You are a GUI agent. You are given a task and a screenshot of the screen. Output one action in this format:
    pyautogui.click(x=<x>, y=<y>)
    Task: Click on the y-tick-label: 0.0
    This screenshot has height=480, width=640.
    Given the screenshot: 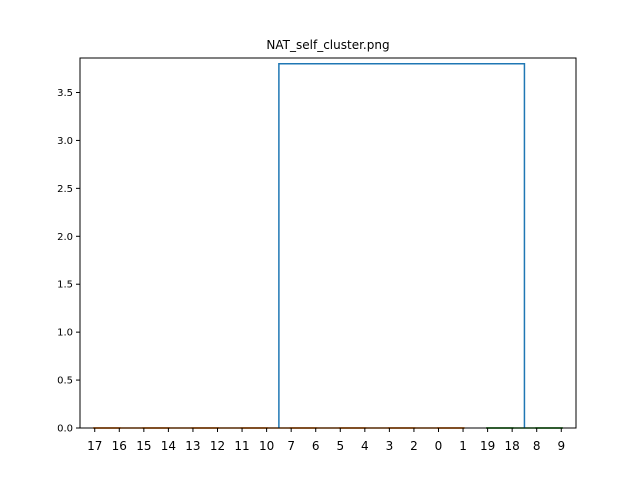 What is the action you would take?
    pyautogui.click(x=65, y=429)
    